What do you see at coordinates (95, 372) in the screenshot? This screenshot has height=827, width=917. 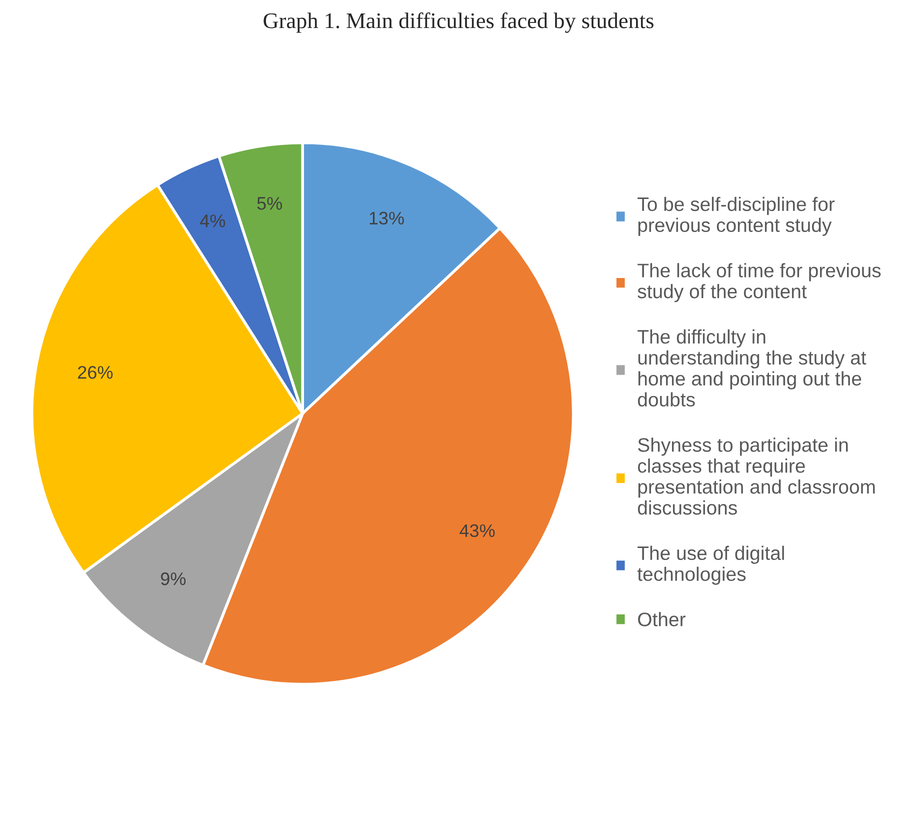 I see `data-label: 26%` at bounding box center [95, 372].